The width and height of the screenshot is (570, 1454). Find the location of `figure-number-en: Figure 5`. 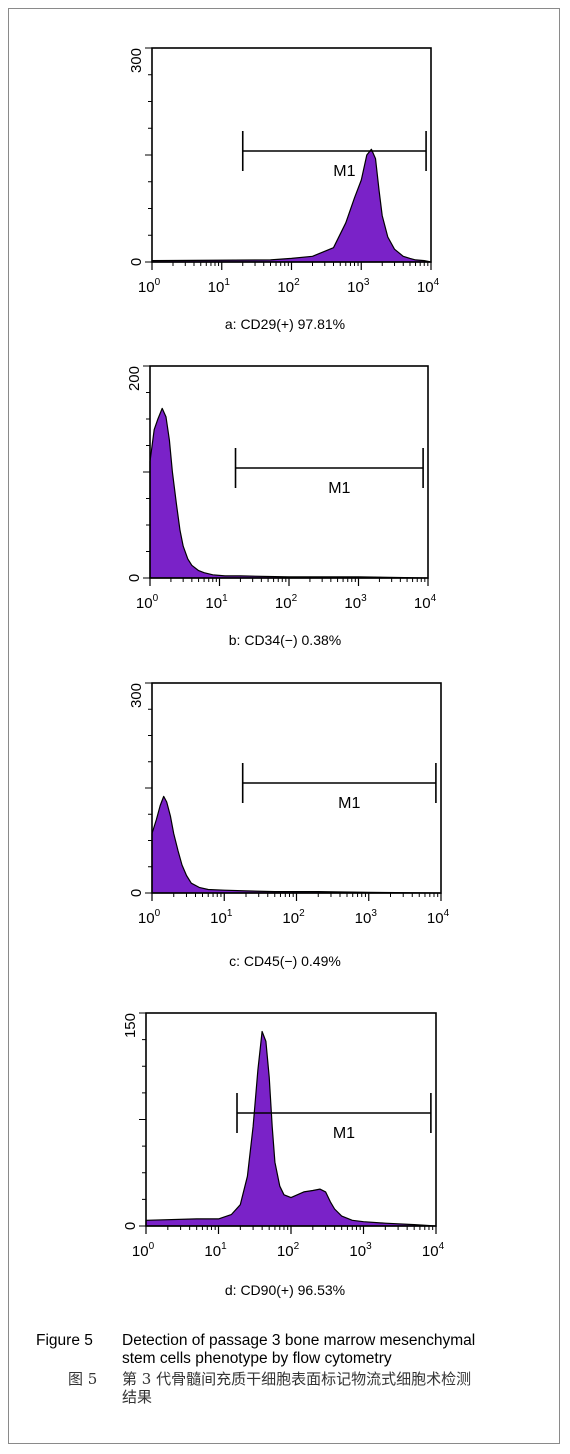

figure-number-en: Figure 5 is located at coordinates (64, 1340).